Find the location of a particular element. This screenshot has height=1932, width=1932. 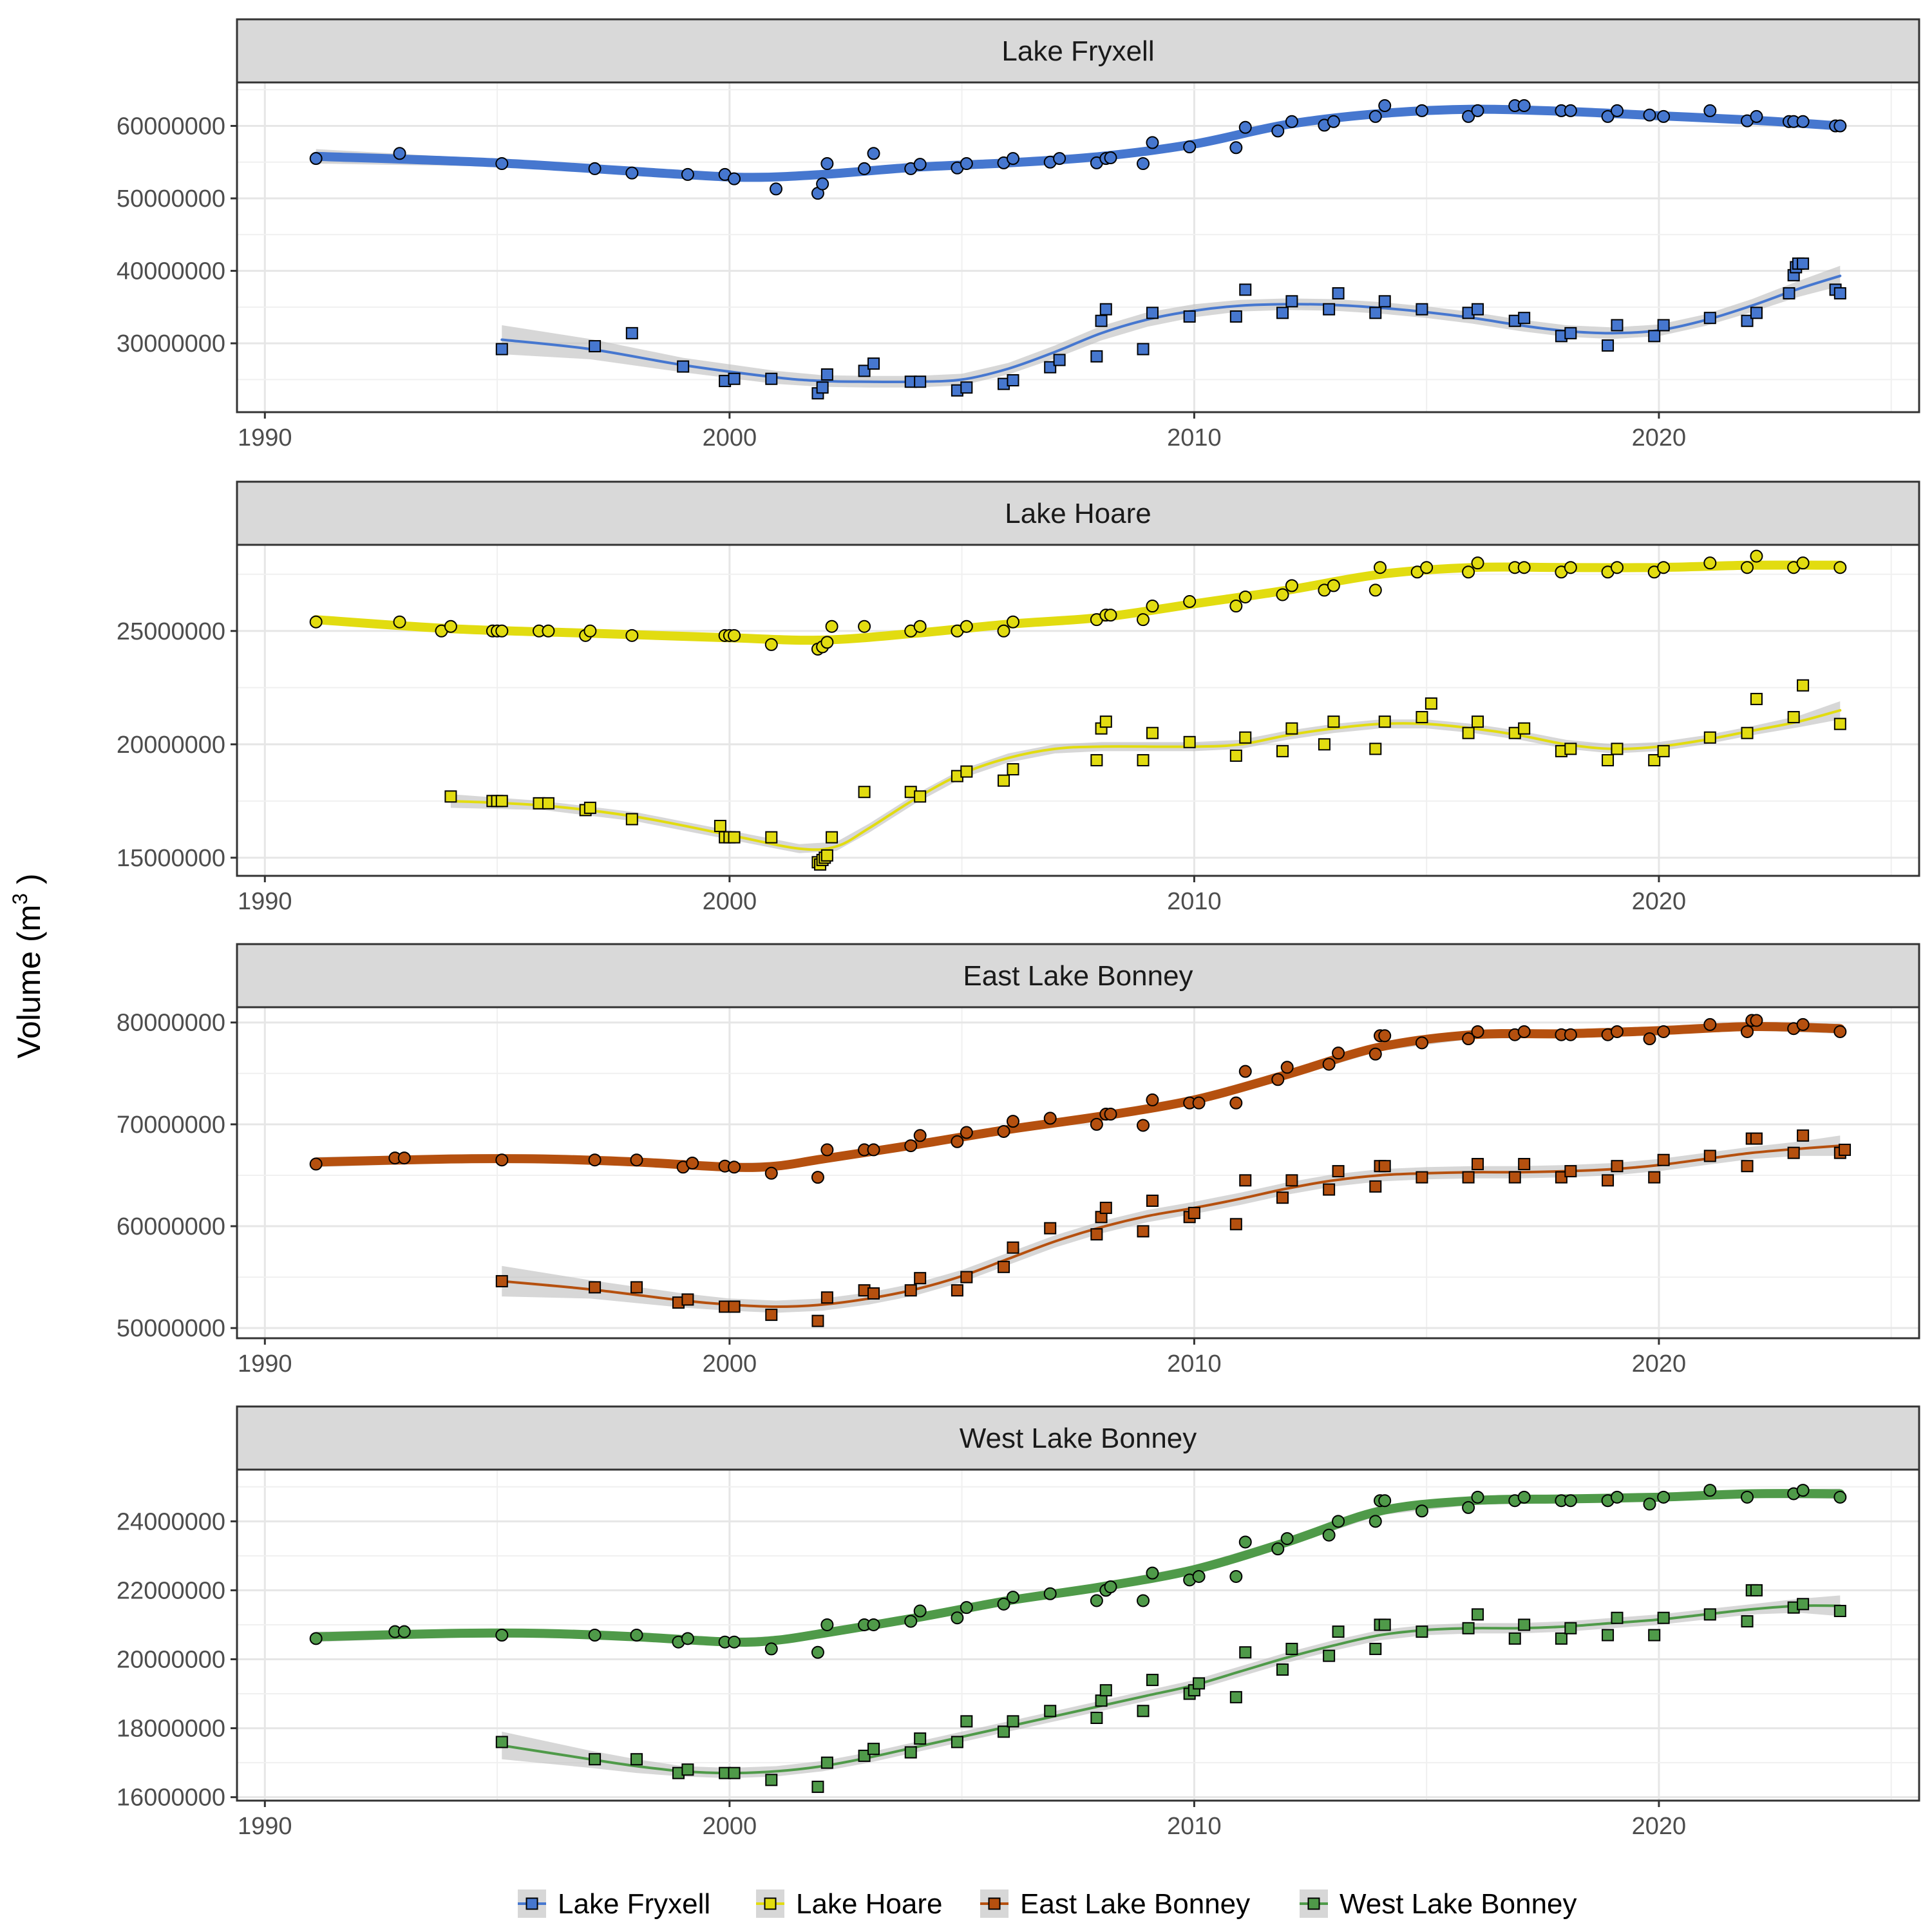

y-axis-title: Volume (m3 ) is located at coordinates (28, 966).